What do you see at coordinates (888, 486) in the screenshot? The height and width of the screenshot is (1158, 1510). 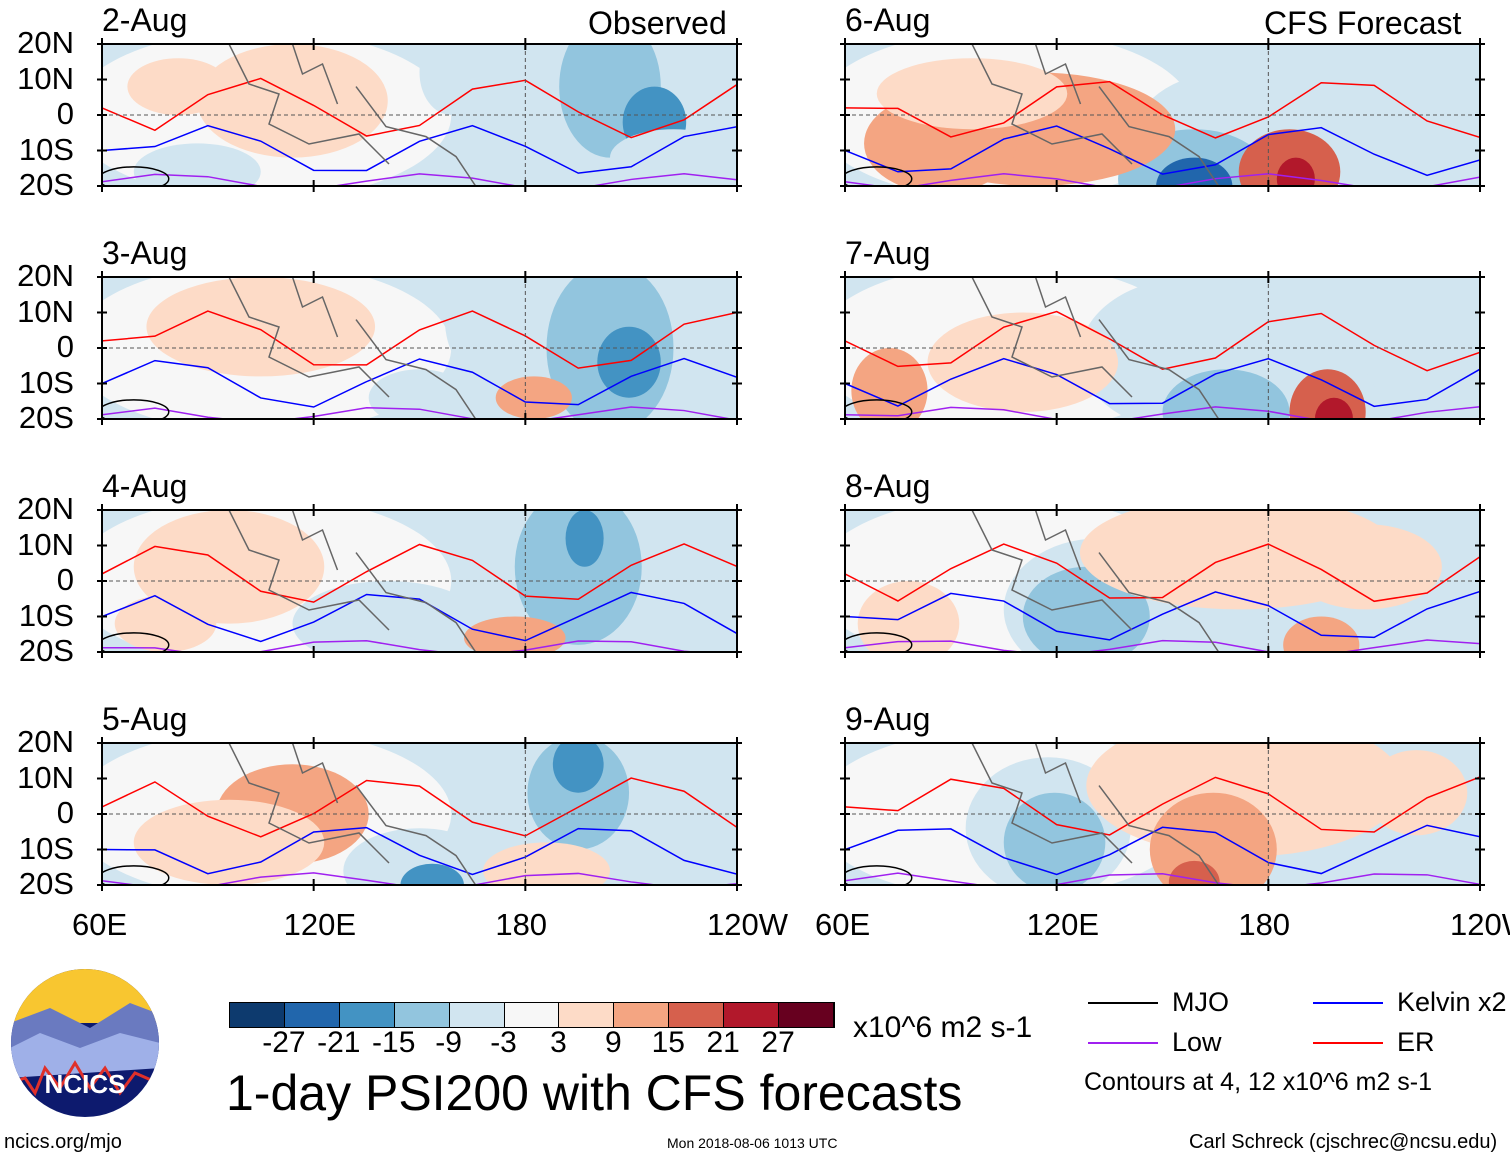 I see `panel-date-label: 8-Aug` at bounding box center [888, 486].